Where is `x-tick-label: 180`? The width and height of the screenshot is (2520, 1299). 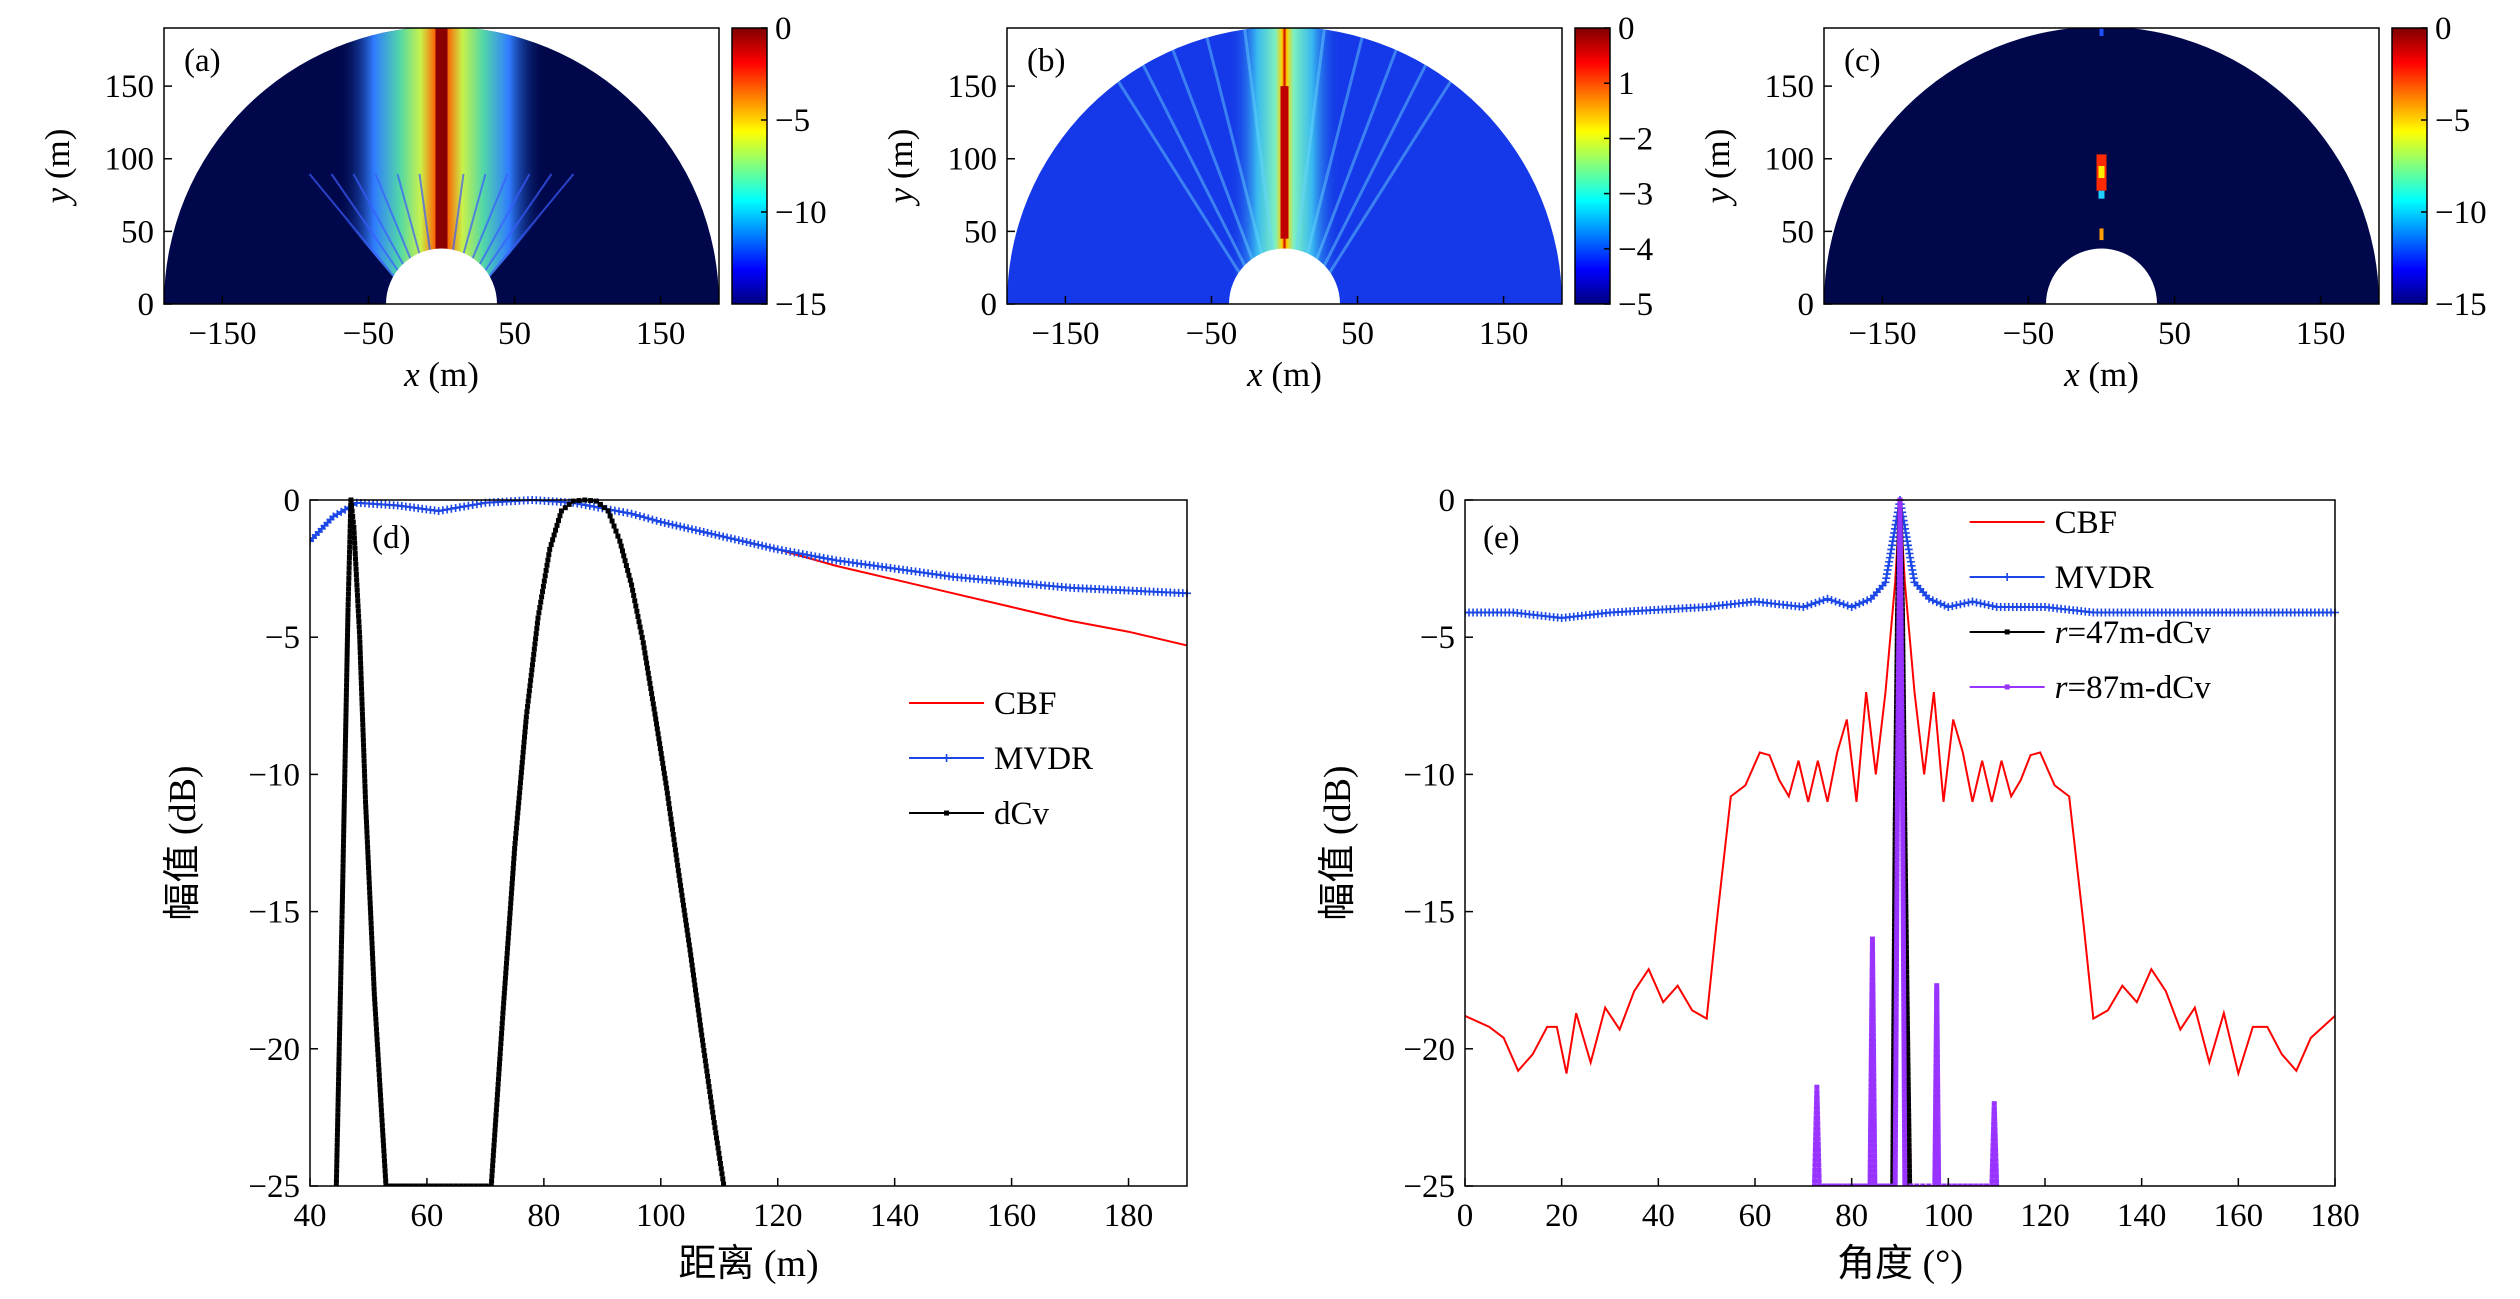
x-tick-label: 180 is located at coordinates (1129, 1216).